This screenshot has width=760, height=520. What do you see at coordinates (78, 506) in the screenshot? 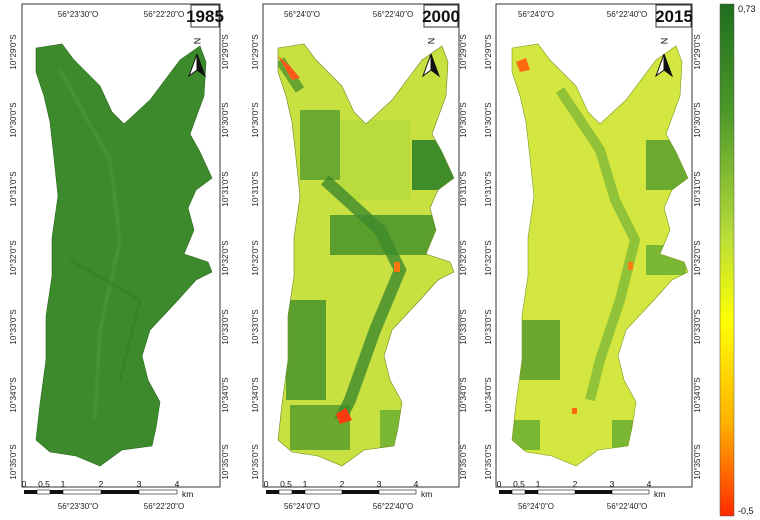
I see `bottom-lon-label: 56°23'30"O` at bounding box center [78, 506].